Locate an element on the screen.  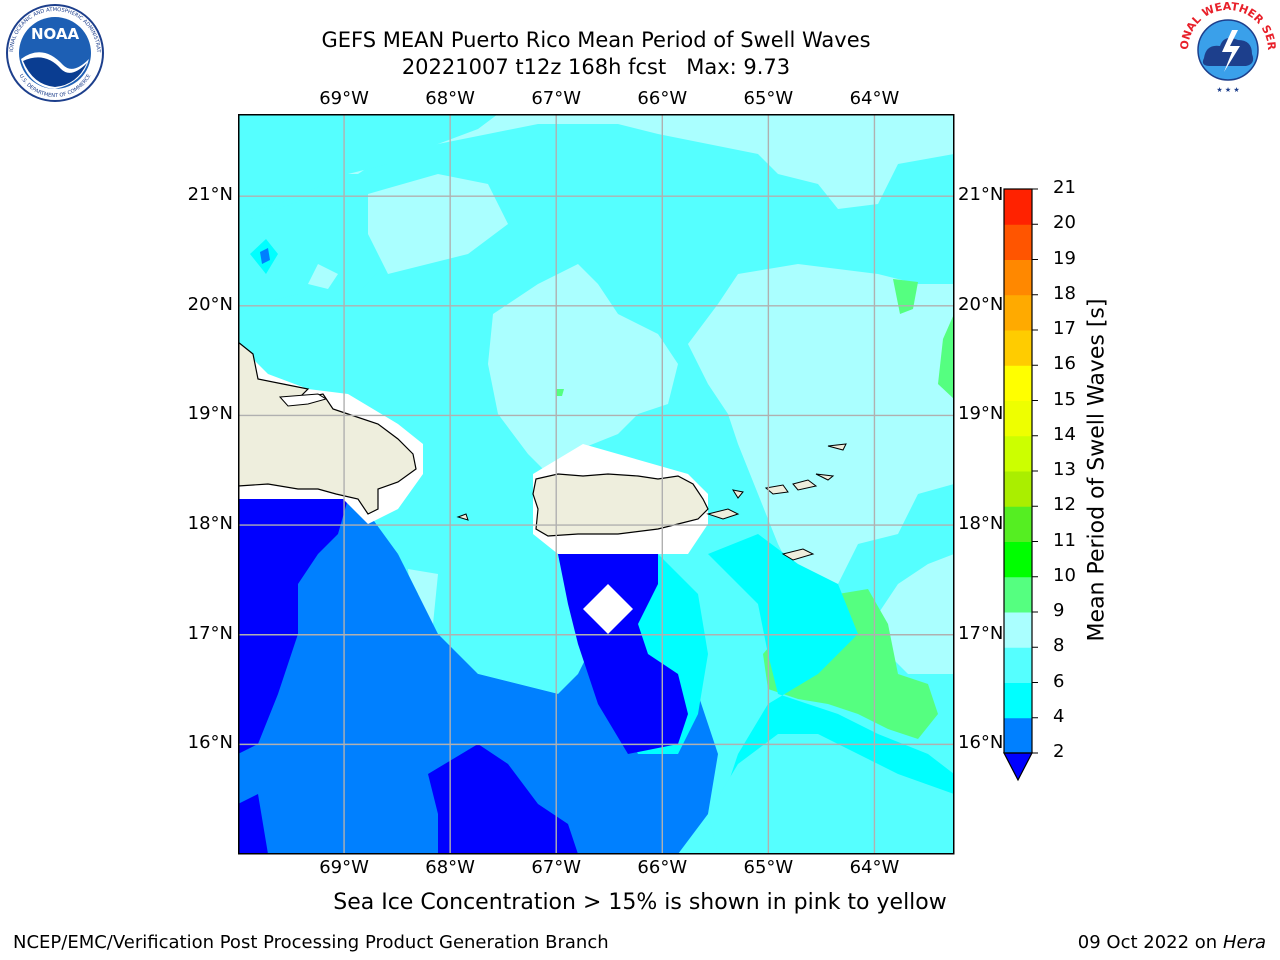
lat-label-right: 19°N is located at coordinates (981, 414).